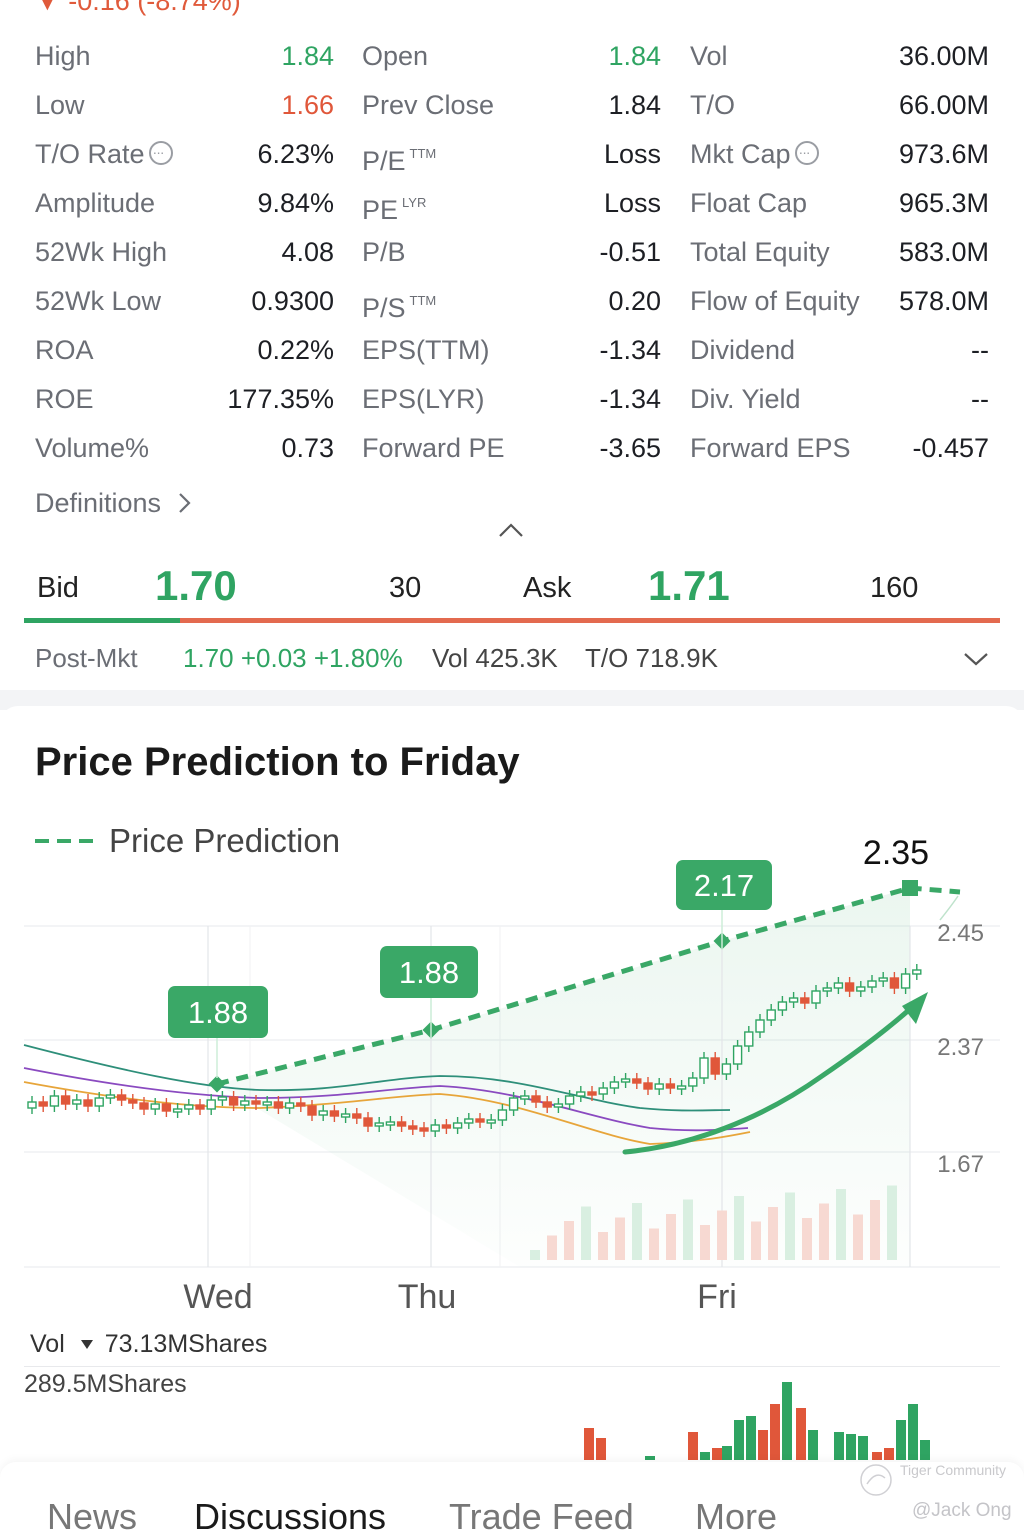  What do you see at coordinates (101, 252) in the screenshot?
I see `stat-label: 52Wk High` at bounding box center [101, 252].